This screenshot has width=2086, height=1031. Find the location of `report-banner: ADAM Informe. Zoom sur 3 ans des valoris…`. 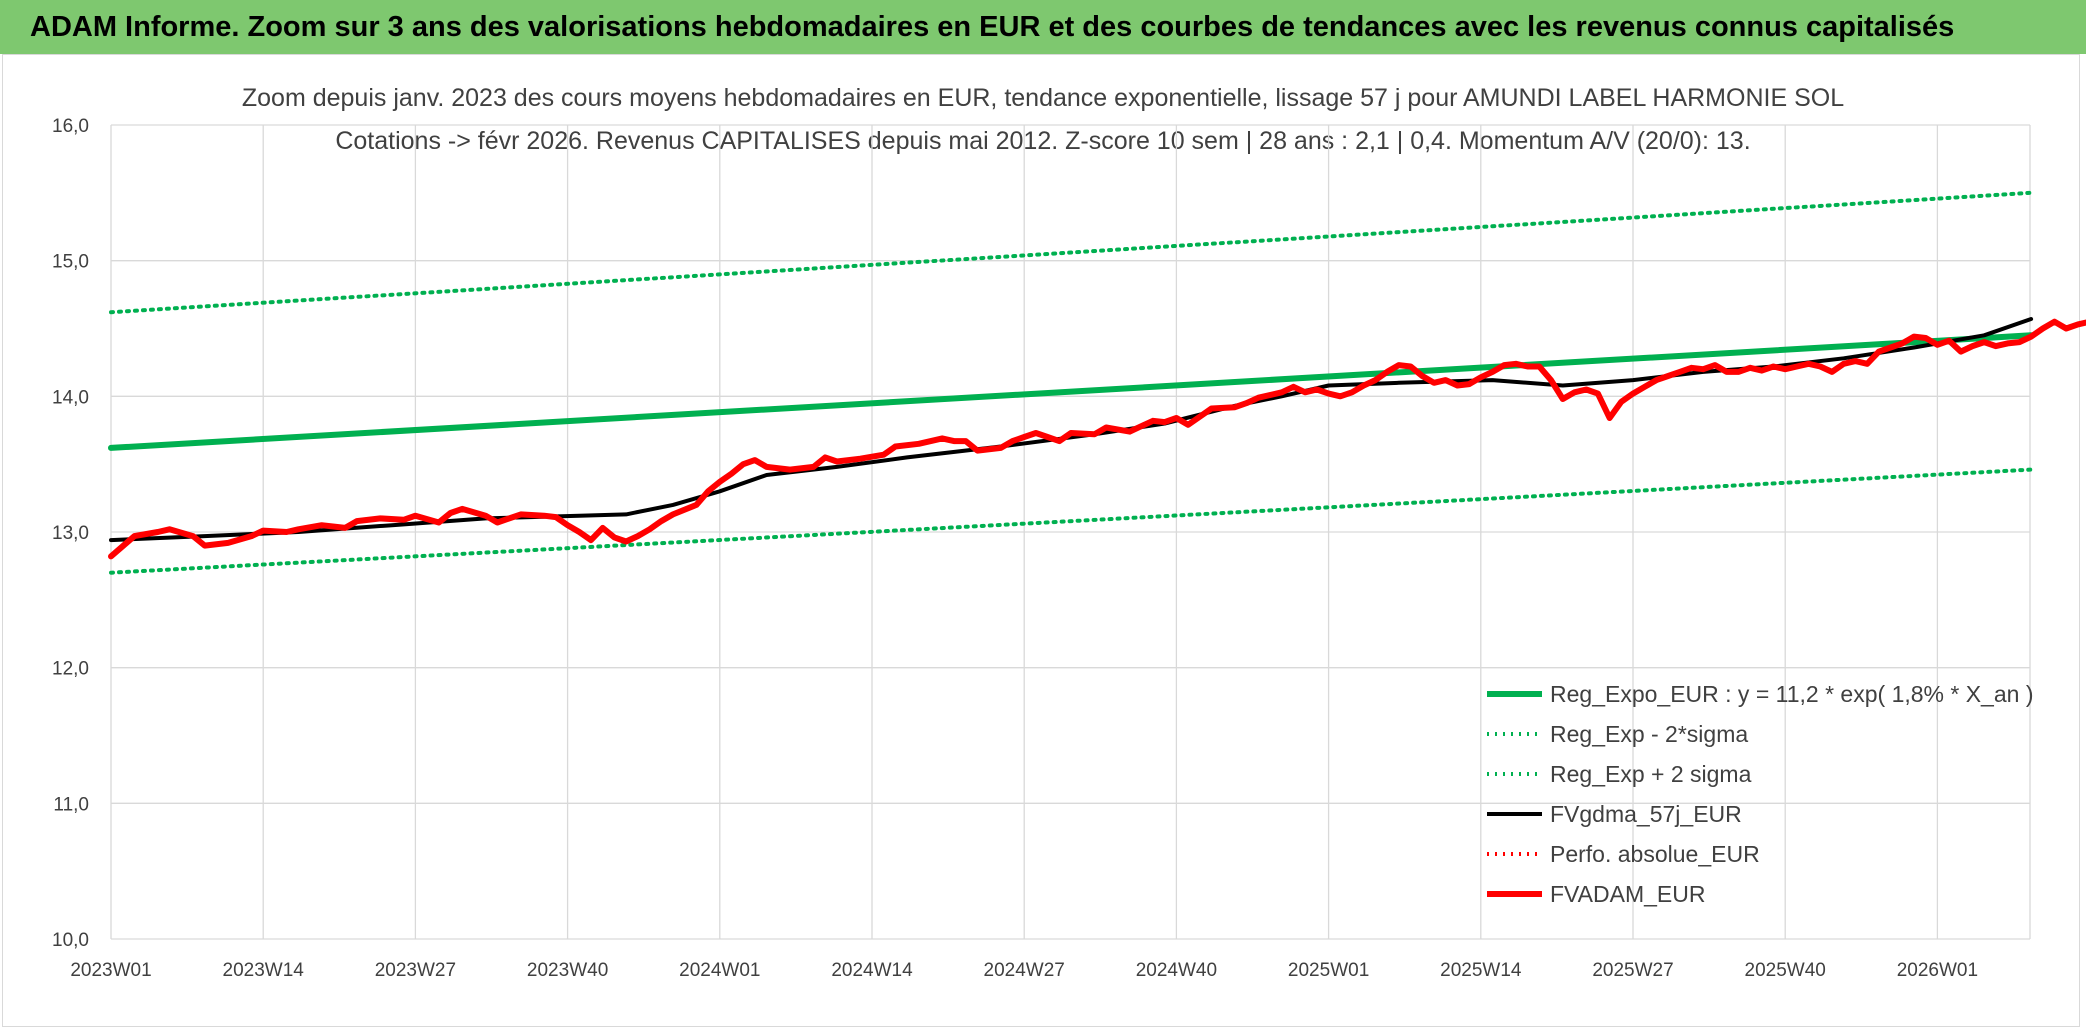

report-banner: ADAM Informe. Zoom sur 3 ans des valoris… is located at coordinates (1043, 27).